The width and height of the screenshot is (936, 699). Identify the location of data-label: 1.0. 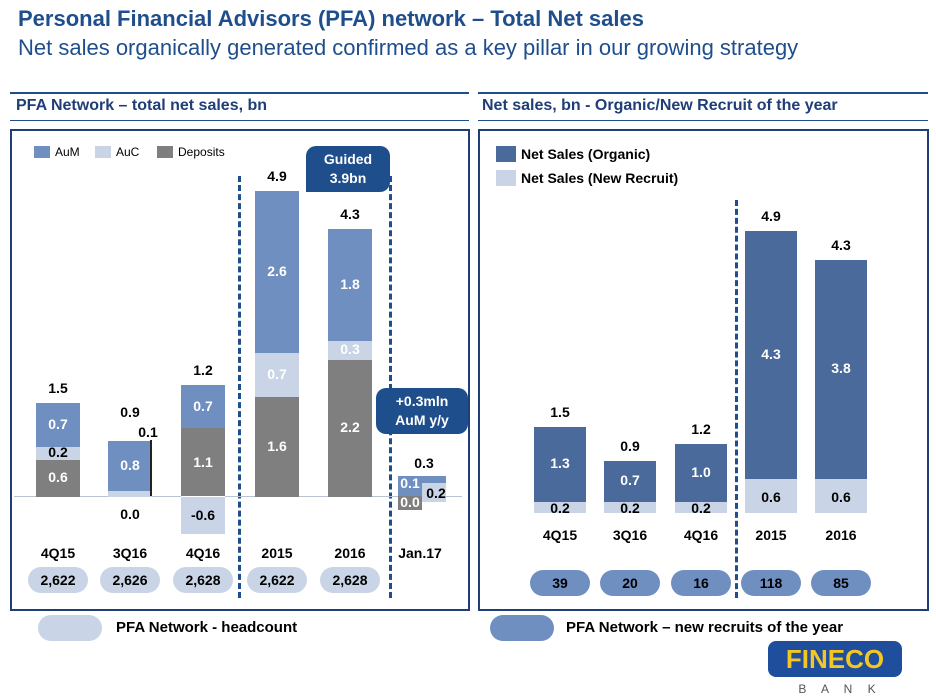
(701, 471).